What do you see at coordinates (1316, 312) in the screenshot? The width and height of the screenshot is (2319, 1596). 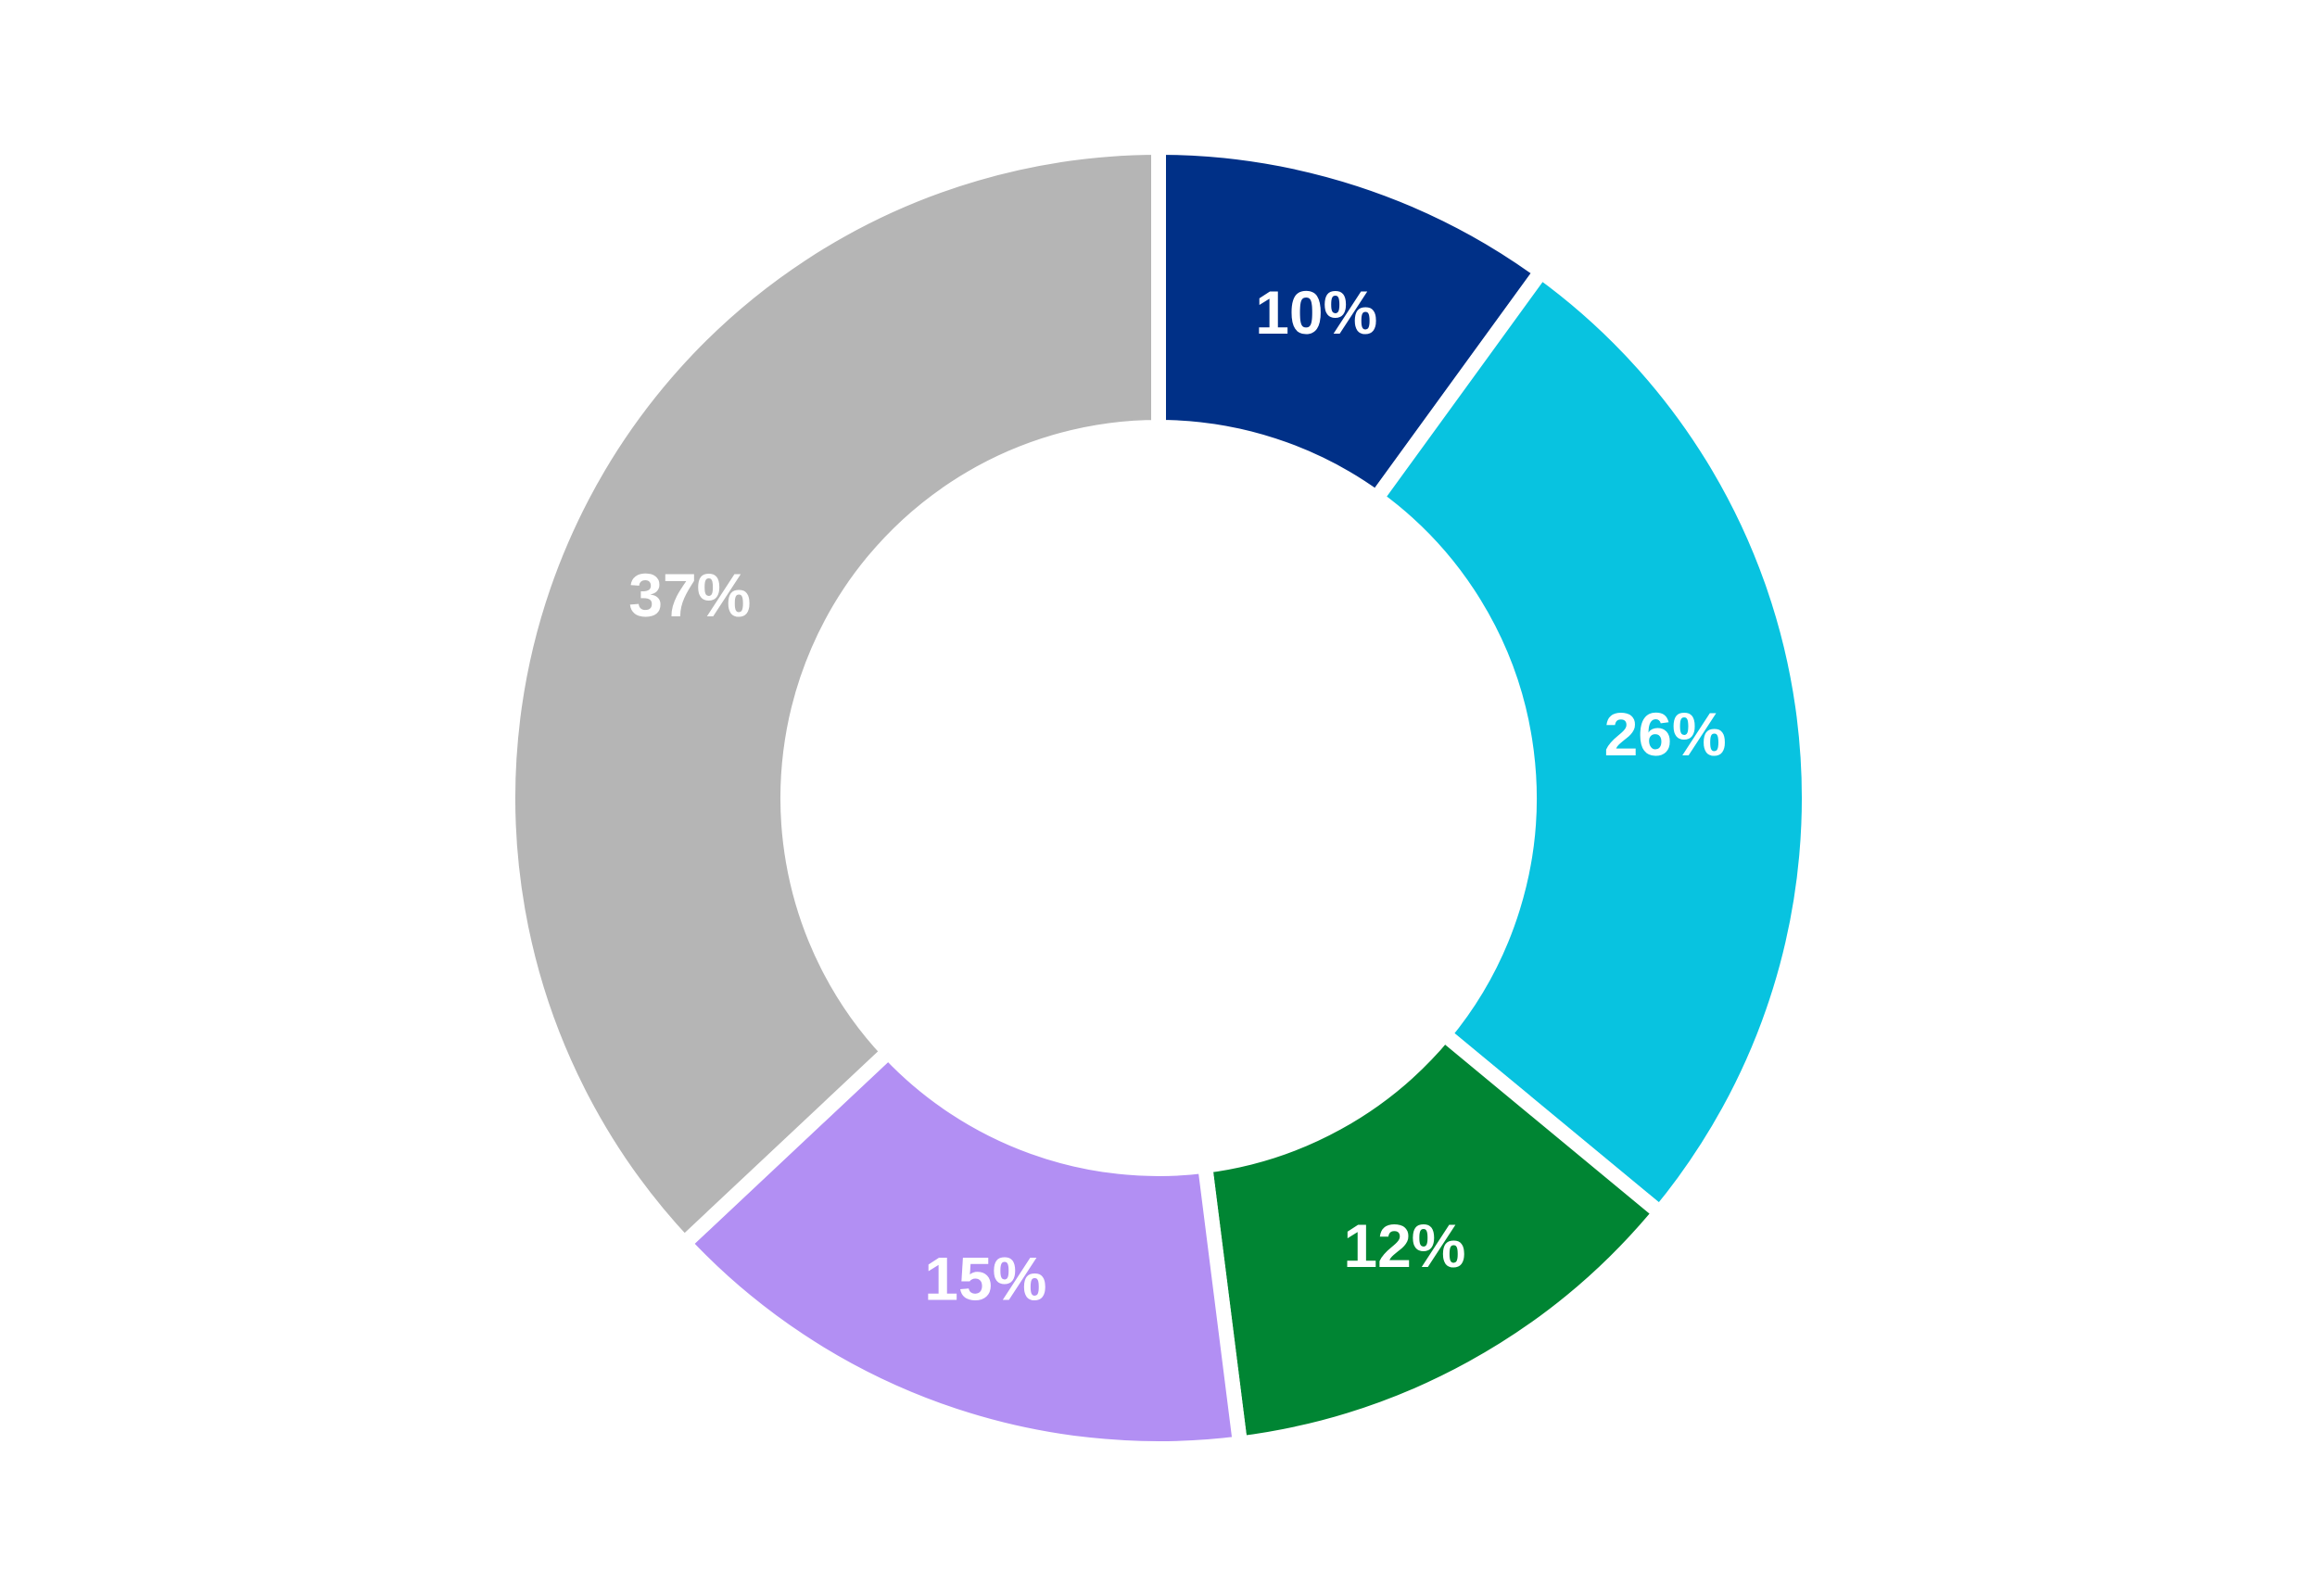 I see `data-label: 10%` at bounding box center [1316, 312].